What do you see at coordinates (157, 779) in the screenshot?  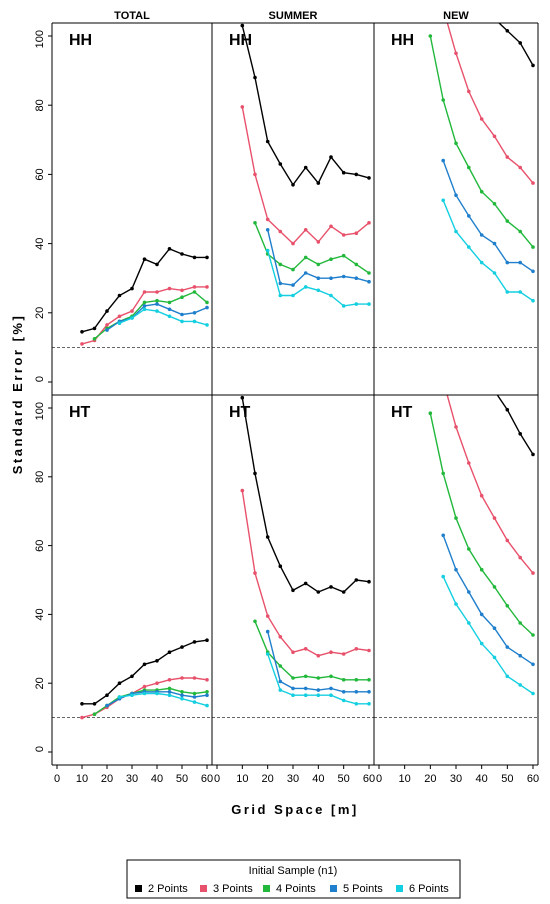 I see `x-tick-label: 40` at bounding box center [157, 779].